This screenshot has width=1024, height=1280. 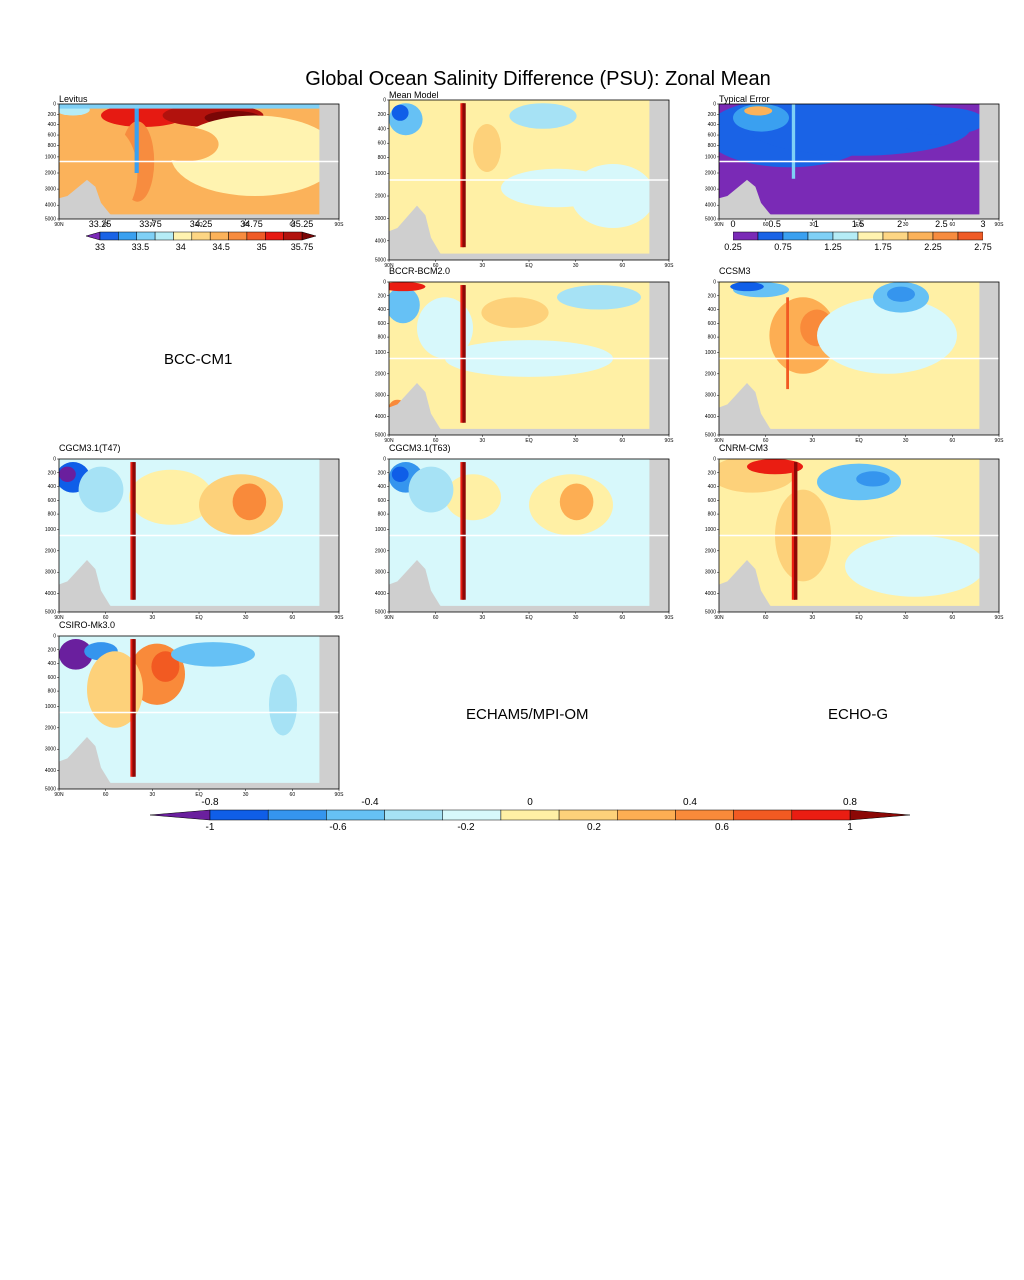 I want to click on colorbar-top-label: 1, so click(x=816, y=224).